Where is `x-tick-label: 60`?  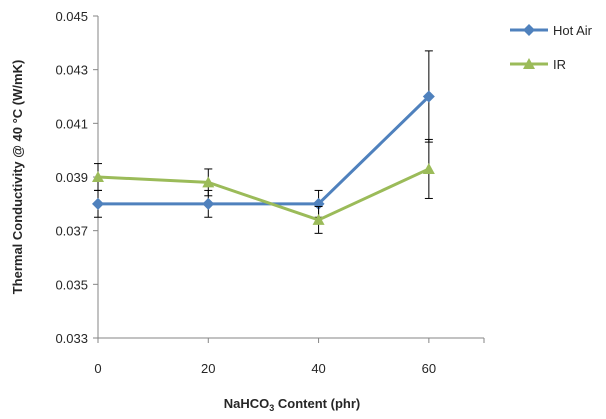
x-tick-label: 60 is located at coordinates (429, 368).